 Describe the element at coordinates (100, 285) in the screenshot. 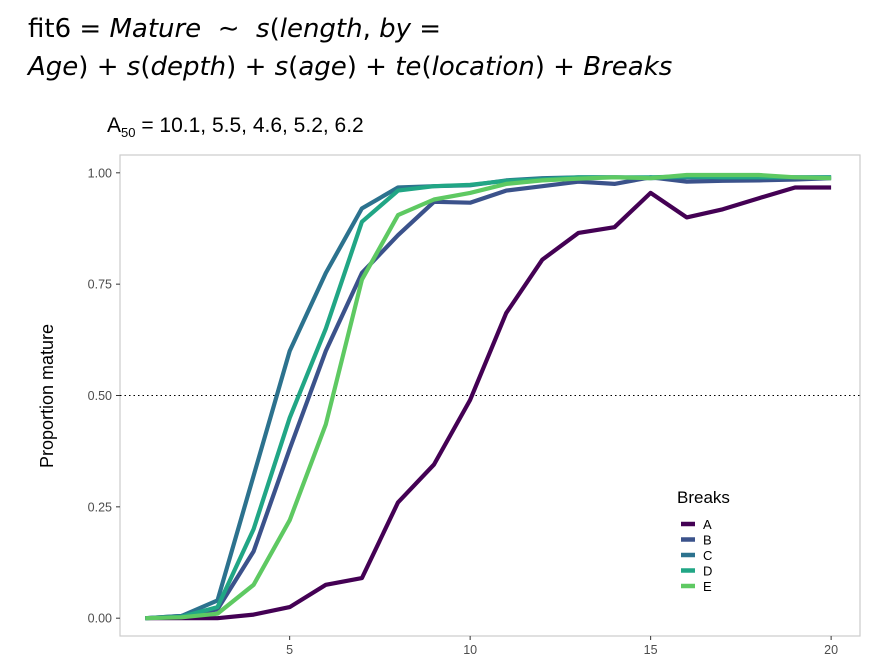

I see `y-tick-label: 0.75` at that location.